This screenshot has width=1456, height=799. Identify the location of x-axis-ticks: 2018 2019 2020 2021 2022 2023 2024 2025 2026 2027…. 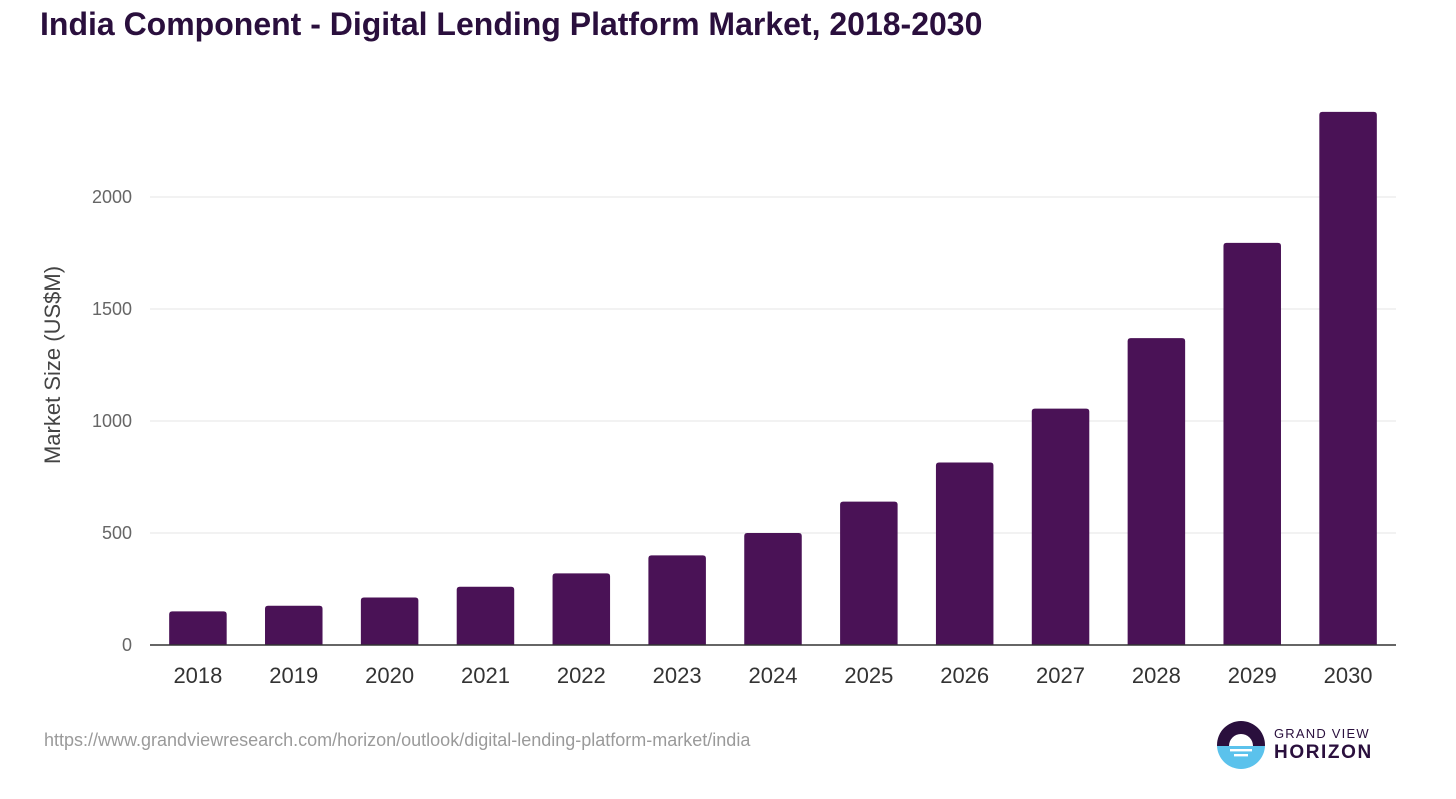
(772, 675).